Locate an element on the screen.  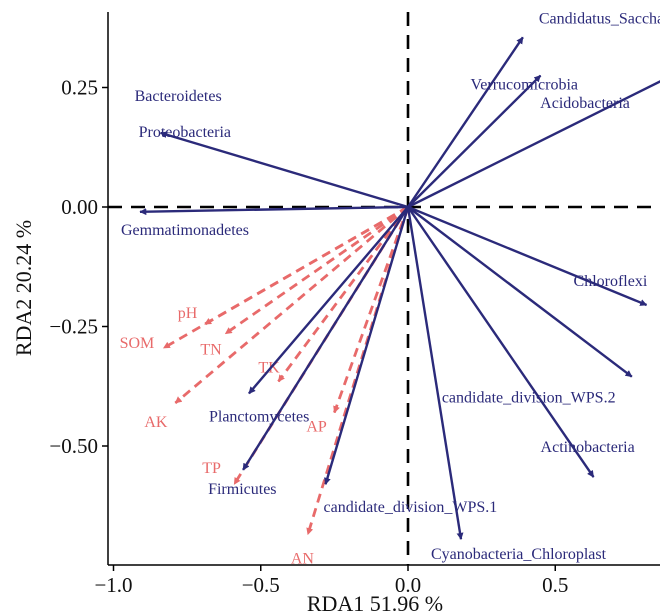
env-vector-ap is located at coordinates (371, 310).